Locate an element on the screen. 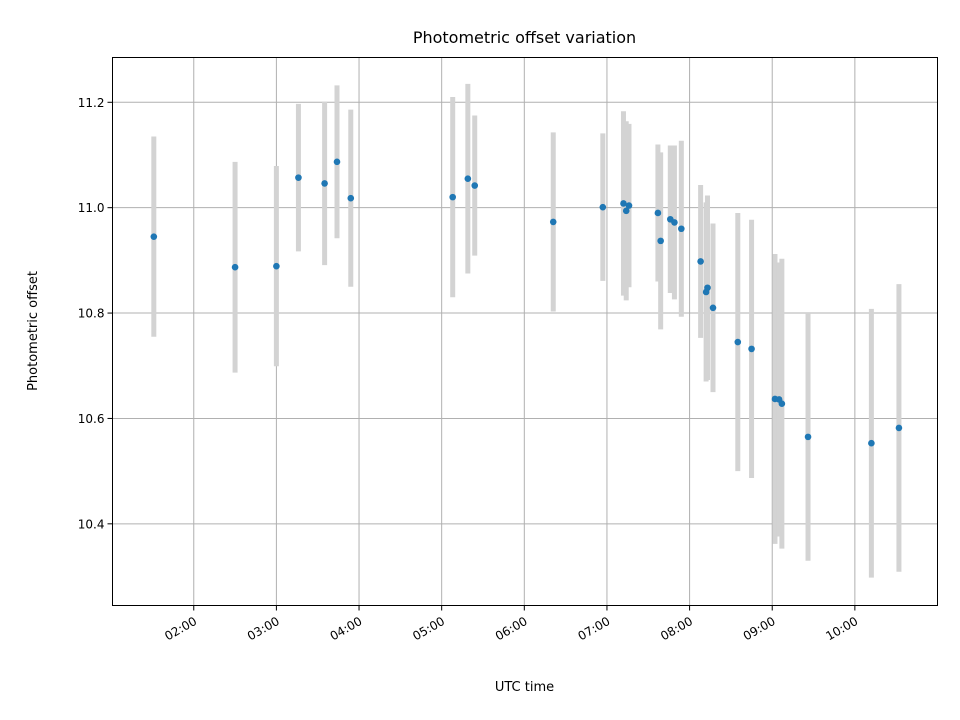  x-tick-label: 03:00 is located at coordinates (263, 628).